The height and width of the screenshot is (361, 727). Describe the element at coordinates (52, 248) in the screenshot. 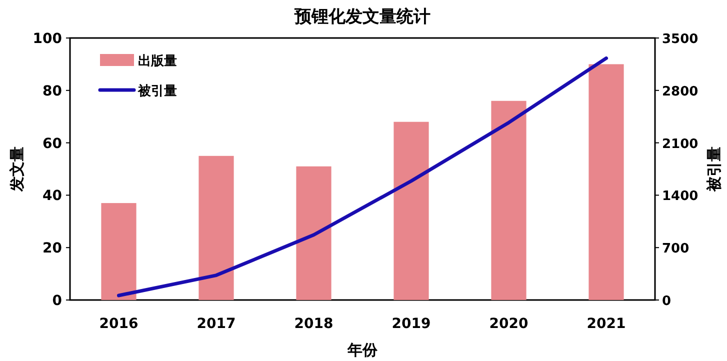

I see `y-tick-label: 20` at that location.